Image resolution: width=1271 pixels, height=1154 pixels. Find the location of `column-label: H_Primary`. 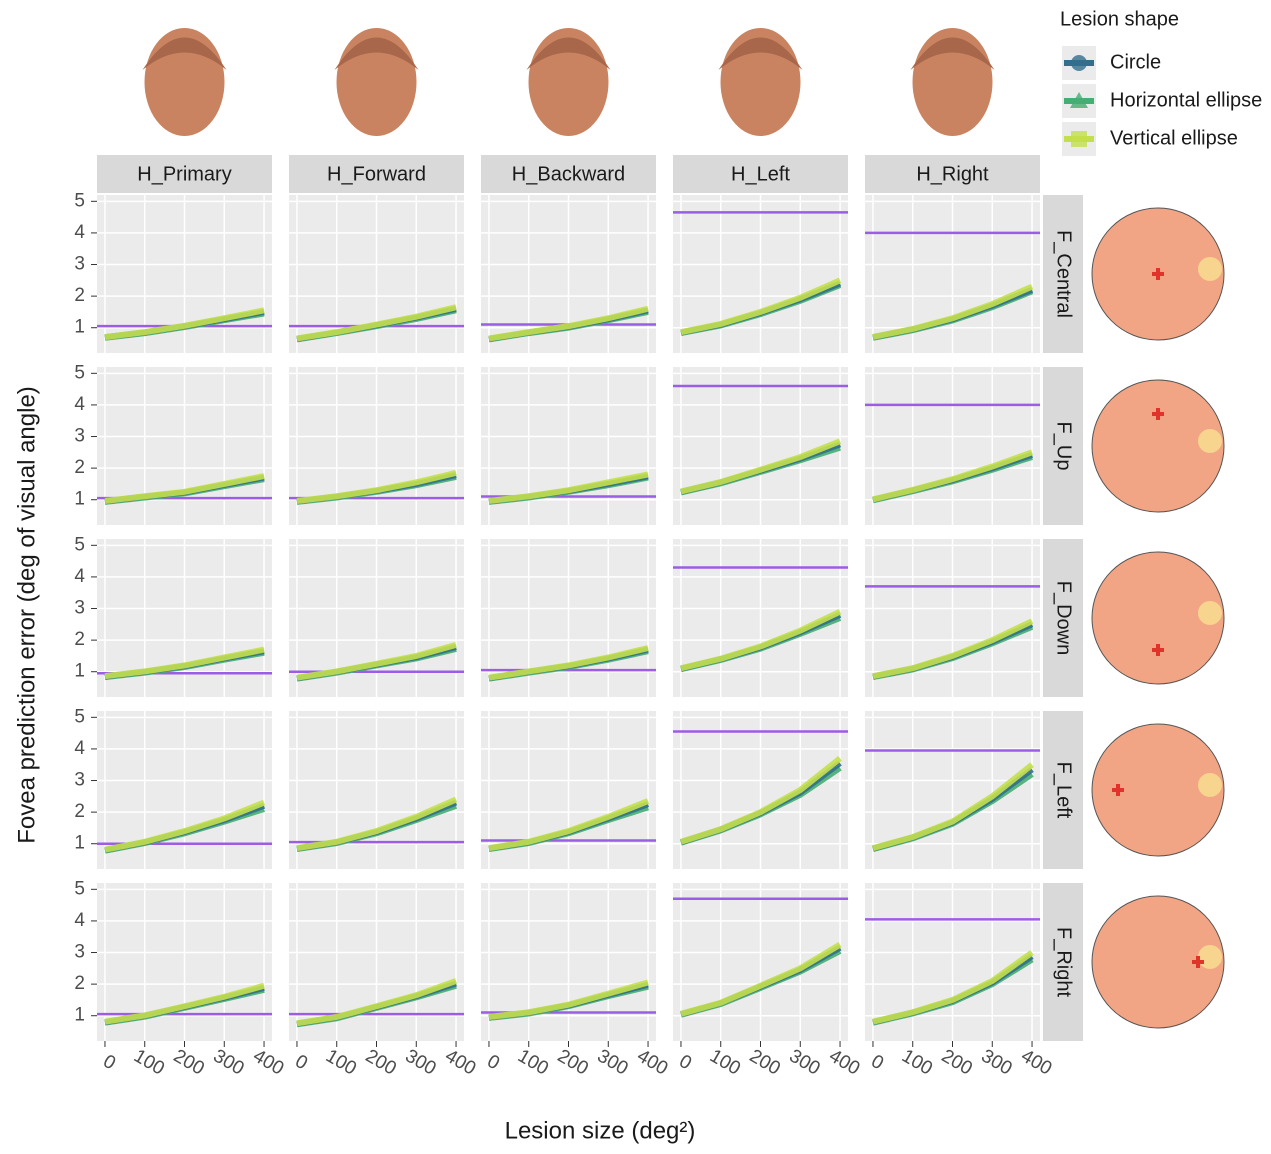

column-label: H_Primary is located at coordinates (184, 174).